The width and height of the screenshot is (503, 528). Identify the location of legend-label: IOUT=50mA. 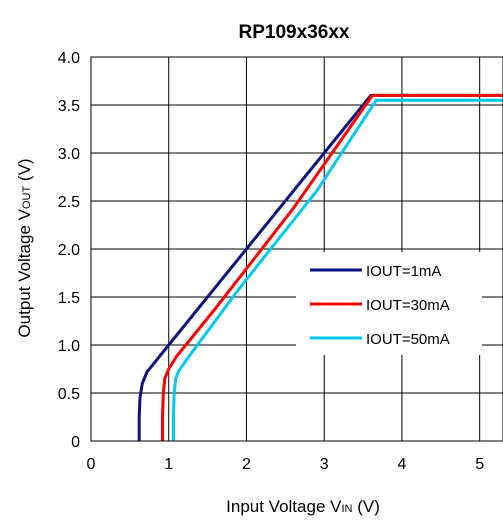
(408, 339).